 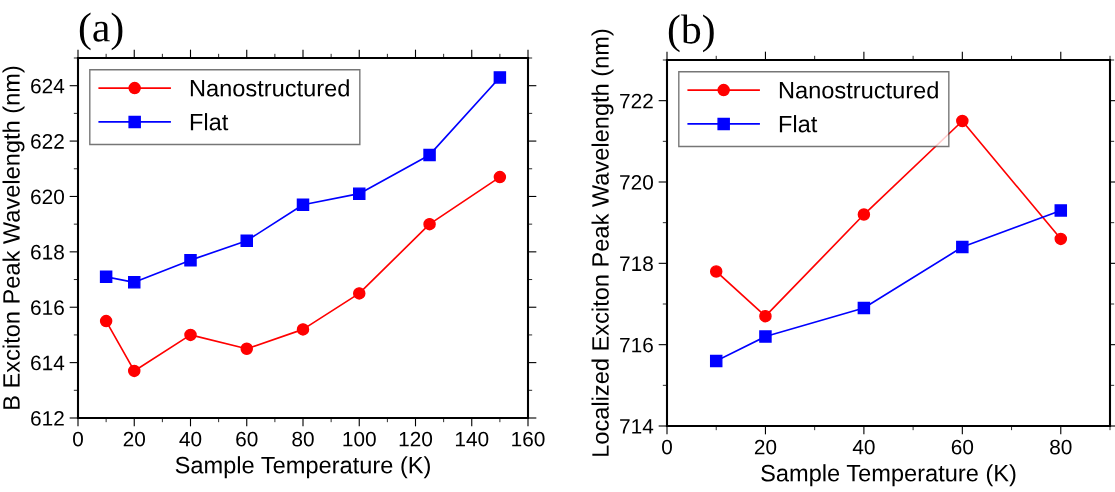 What do you see at coordinates (47, 141) in the screenshot?
I see `y-tick-label: 622` at bounding box center [47, 141].